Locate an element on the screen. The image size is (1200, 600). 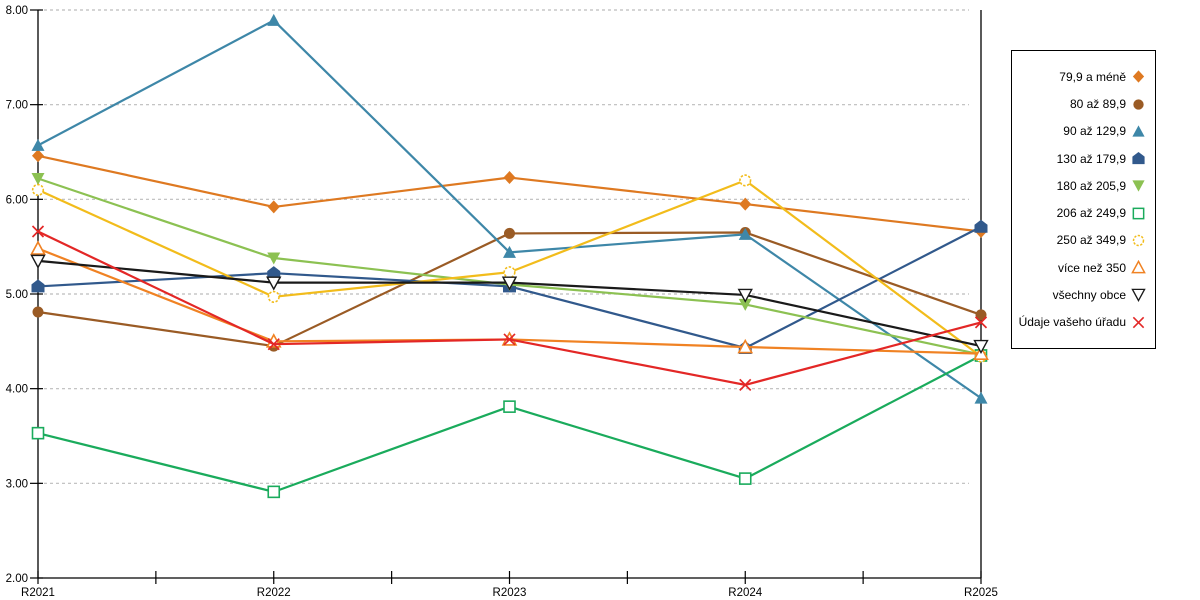
legend-item: 130 až 179,9 is located at coordinates (1081, 158).